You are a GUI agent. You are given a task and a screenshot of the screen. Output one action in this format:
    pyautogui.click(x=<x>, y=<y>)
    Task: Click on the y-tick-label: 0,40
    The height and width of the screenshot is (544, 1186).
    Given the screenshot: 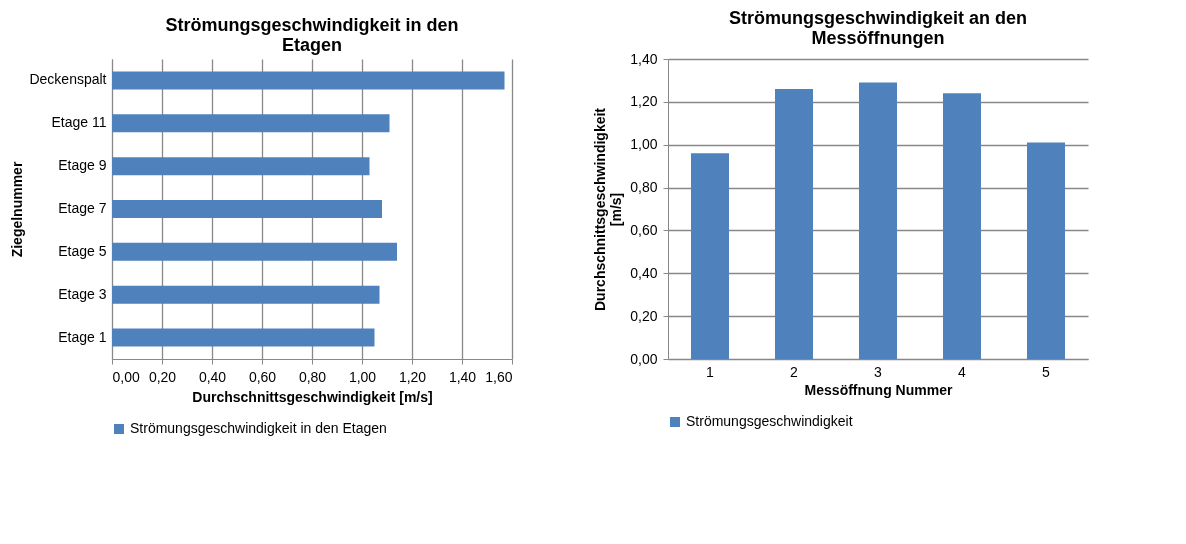 What is the action you would take?
    pyautogui.click(x=644, y=272)
    